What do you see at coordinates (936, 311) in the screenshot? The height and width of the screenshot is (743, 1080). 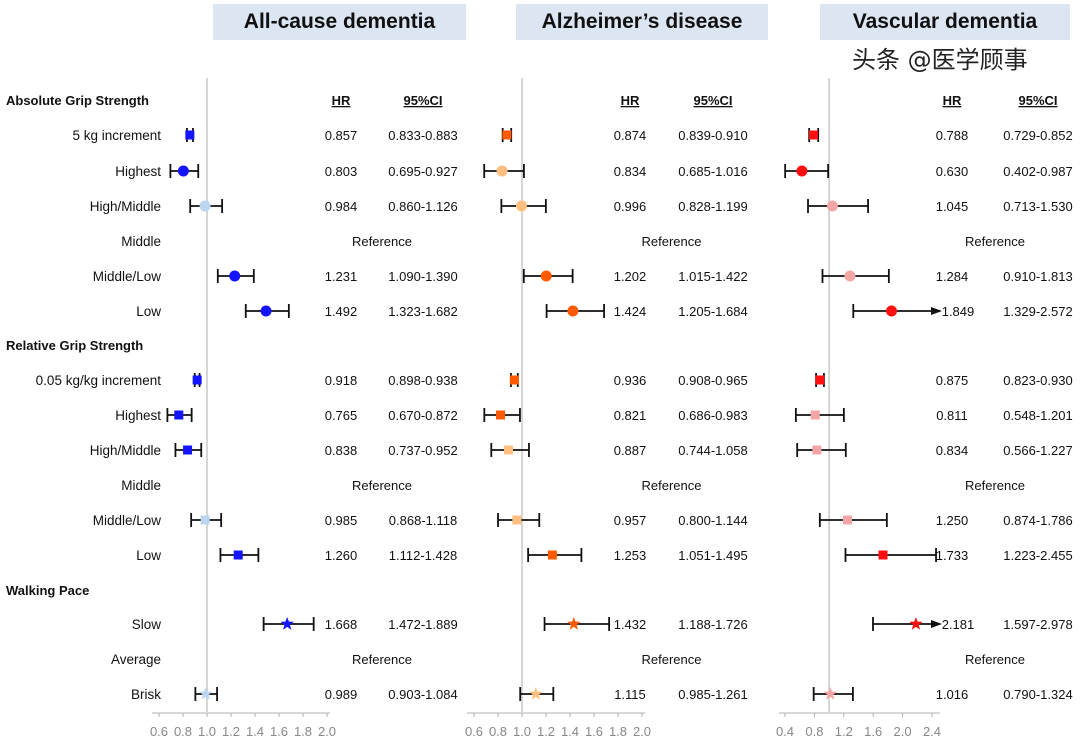 I see `ci-arrow` at bounding box center [936, 311].